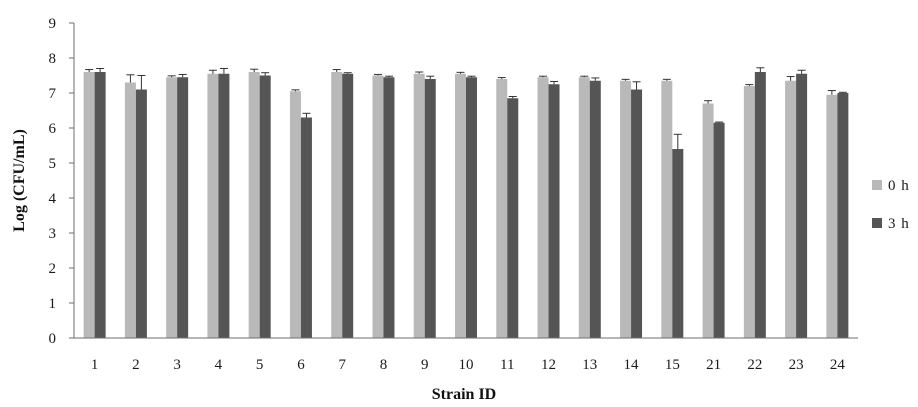 This screenshot has height=407, width=918. I want to click on x-tick-label: 4, so click(219, 365).